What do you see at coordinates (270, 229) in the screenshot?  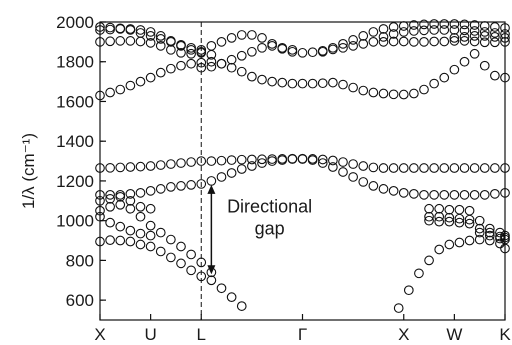 I see `annotation-text-line2: gap` at bounding box center [270, 229].